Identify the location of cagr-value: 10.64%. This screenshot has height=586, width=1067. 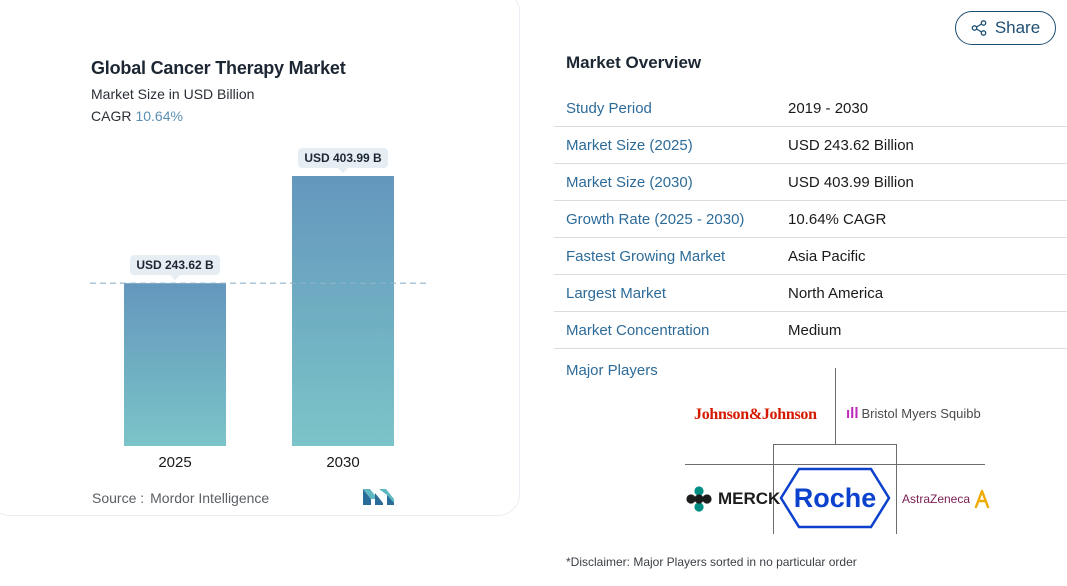
(159, 116).